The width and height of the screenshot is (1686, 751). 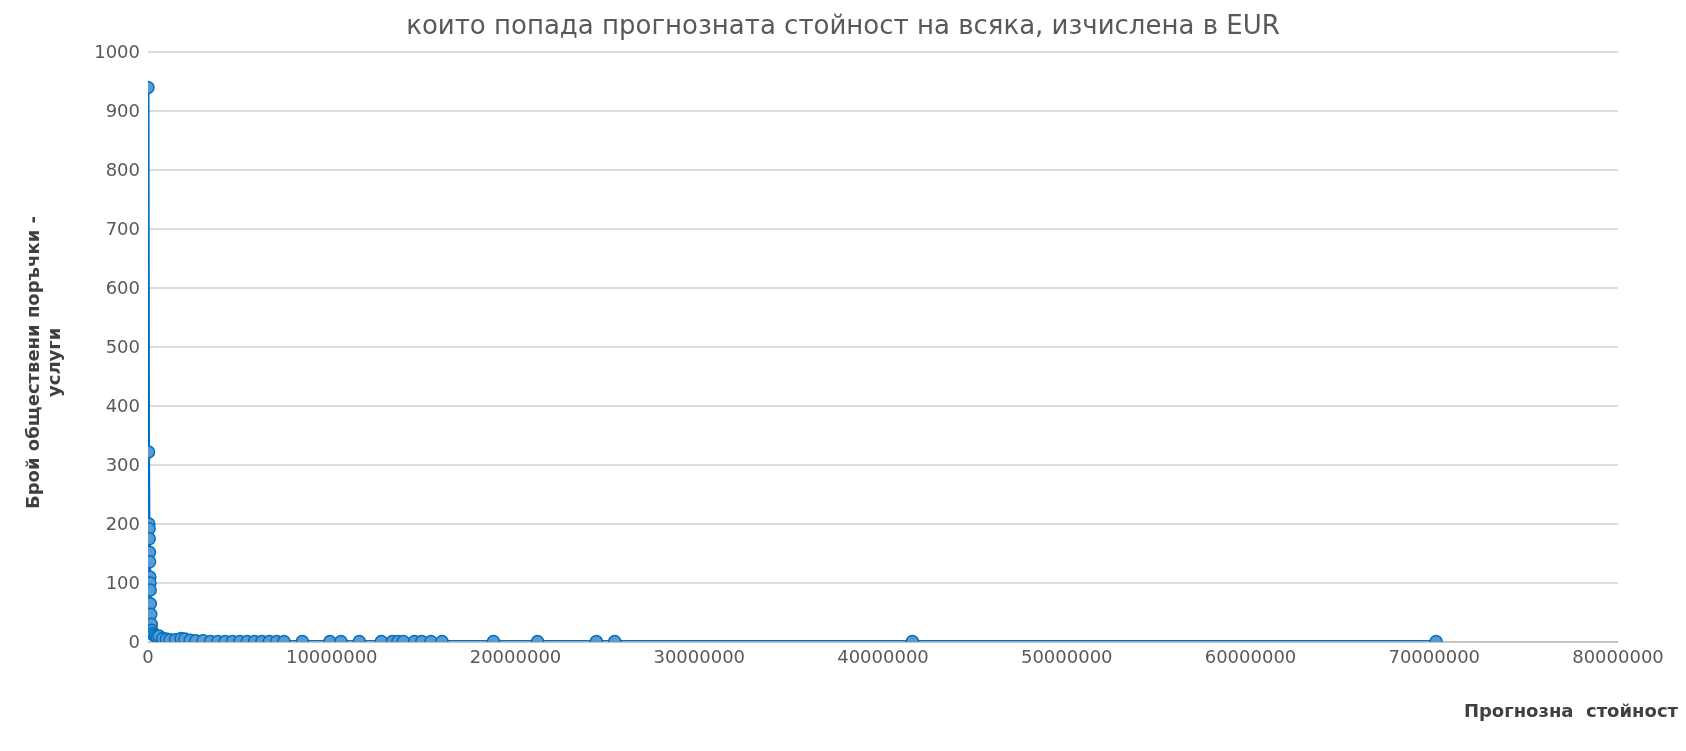 What do you see at coordinates (122, 465) in the screenshot?
I see `y-tick-label: 300` at bounding box center [122, 465].